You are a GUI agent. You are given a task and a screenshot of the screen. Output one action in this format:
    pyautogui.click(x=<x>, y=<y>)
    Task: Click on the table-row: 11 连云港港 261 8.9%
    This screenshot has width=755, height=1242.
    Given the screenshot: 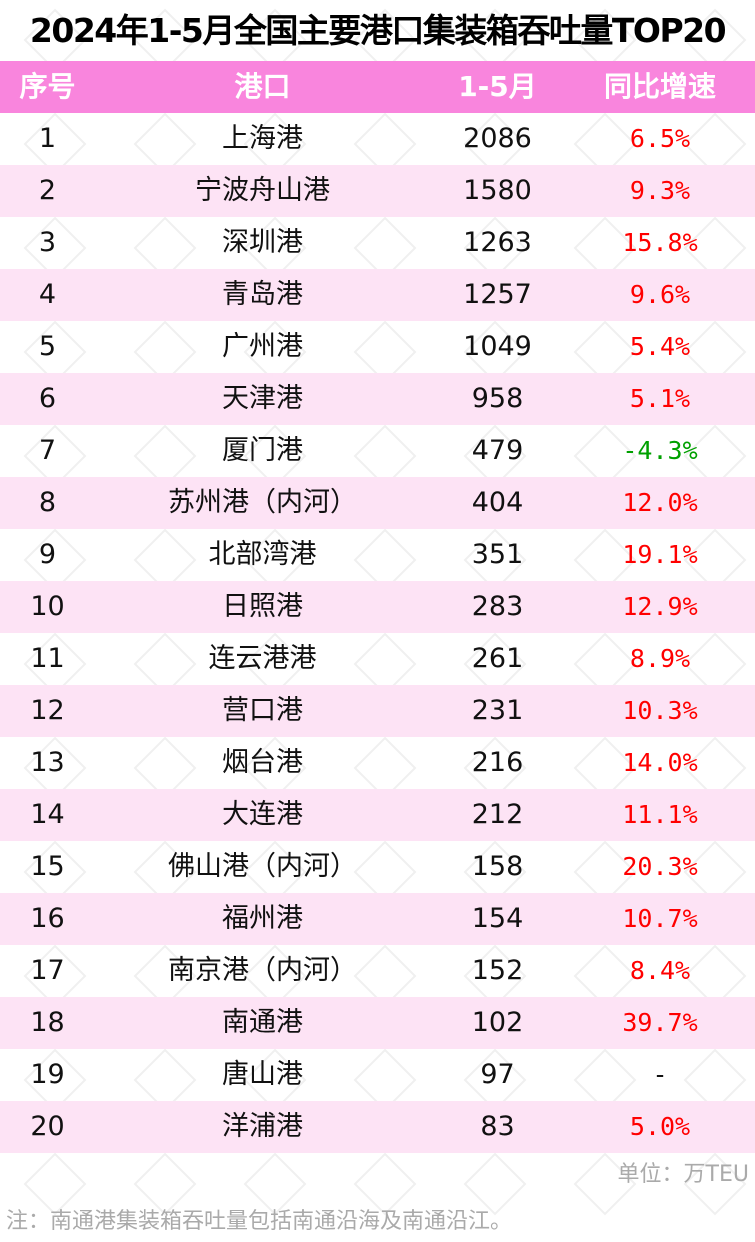 What is the action you would take?
    pyautogui.click(x=377, y=659)
    